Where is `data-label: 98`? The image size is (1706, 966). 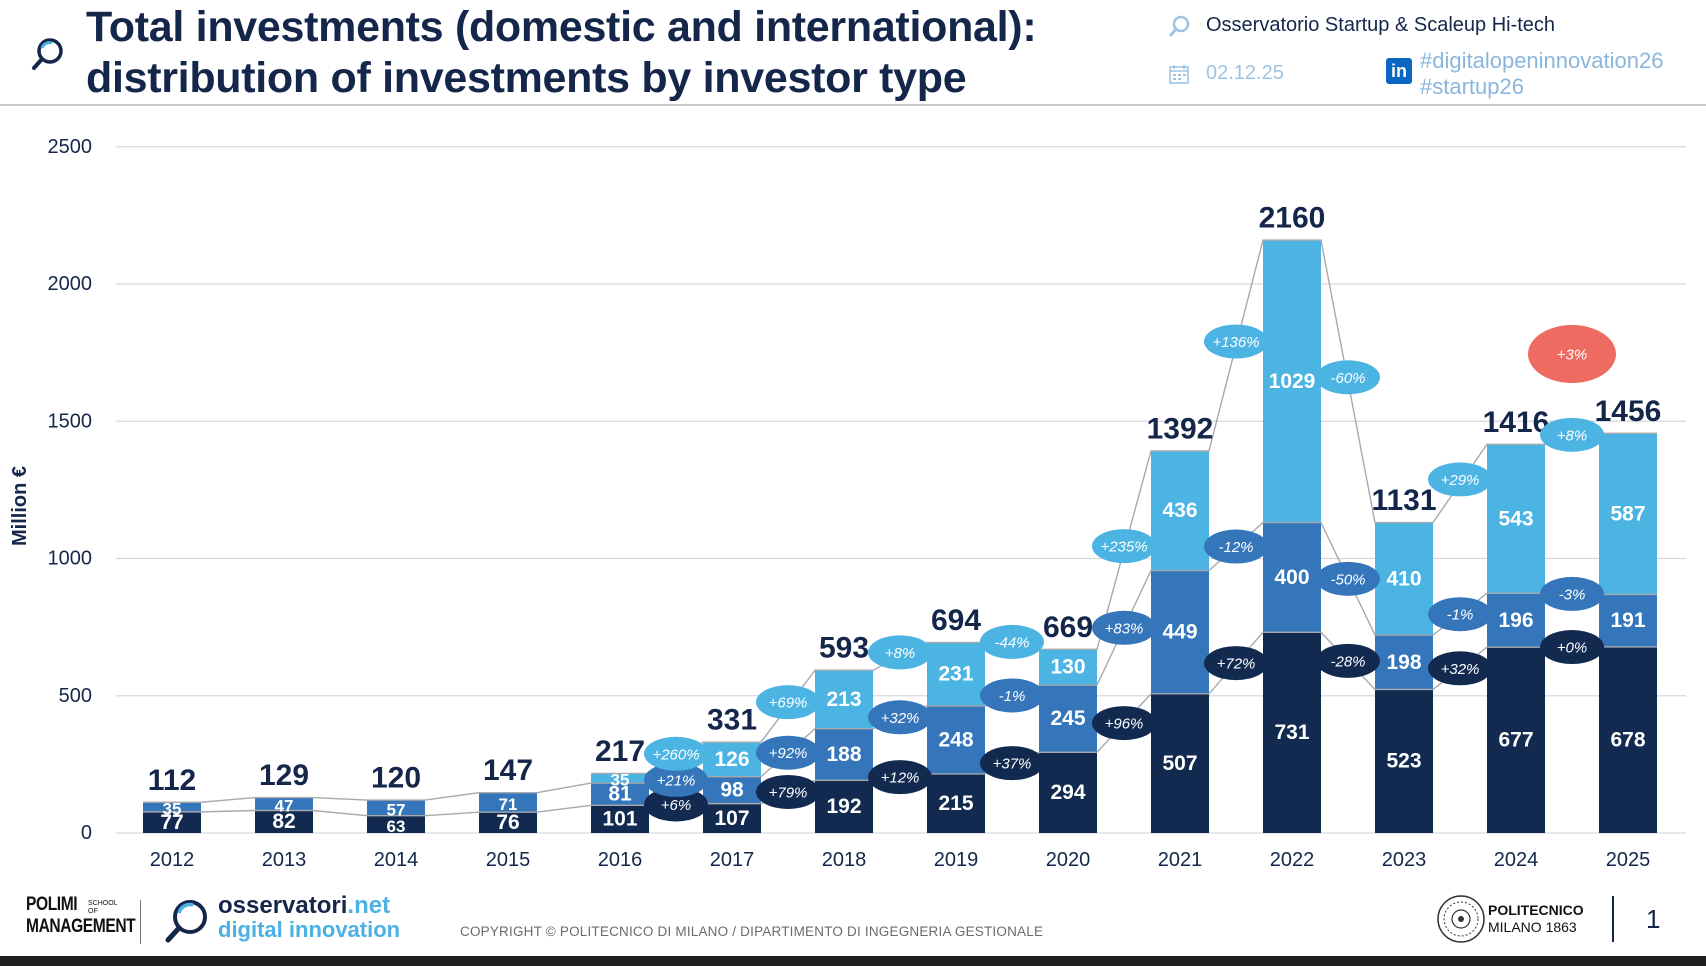
data-label: 98 is located at coordinates (732, 790).